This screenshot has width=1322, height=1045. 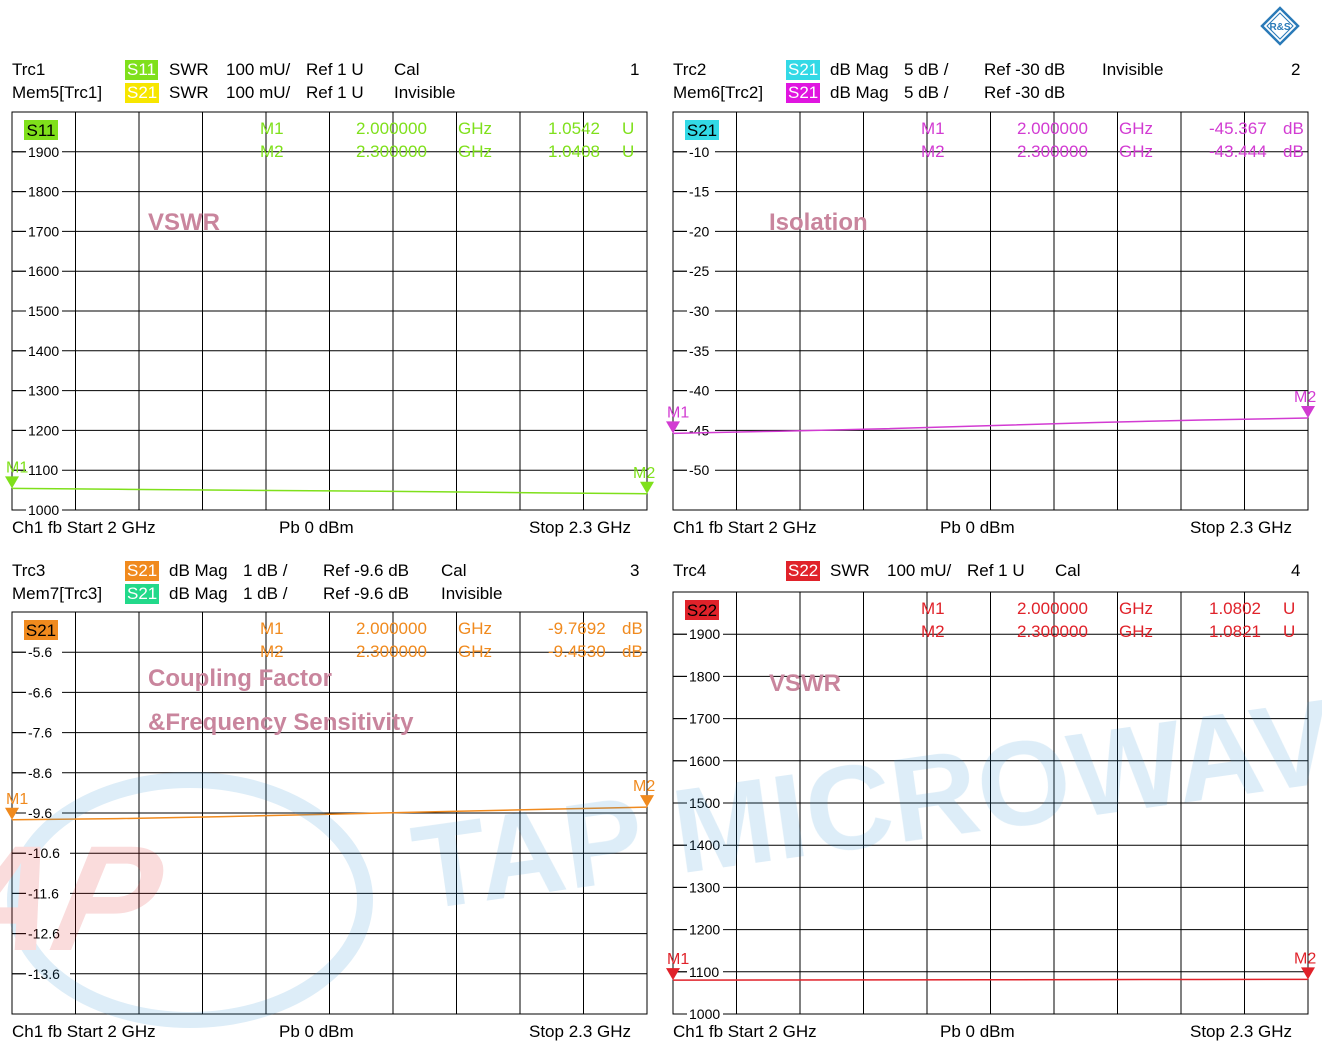 I want to click on panel-number: 3, so click(x=635, y=570).